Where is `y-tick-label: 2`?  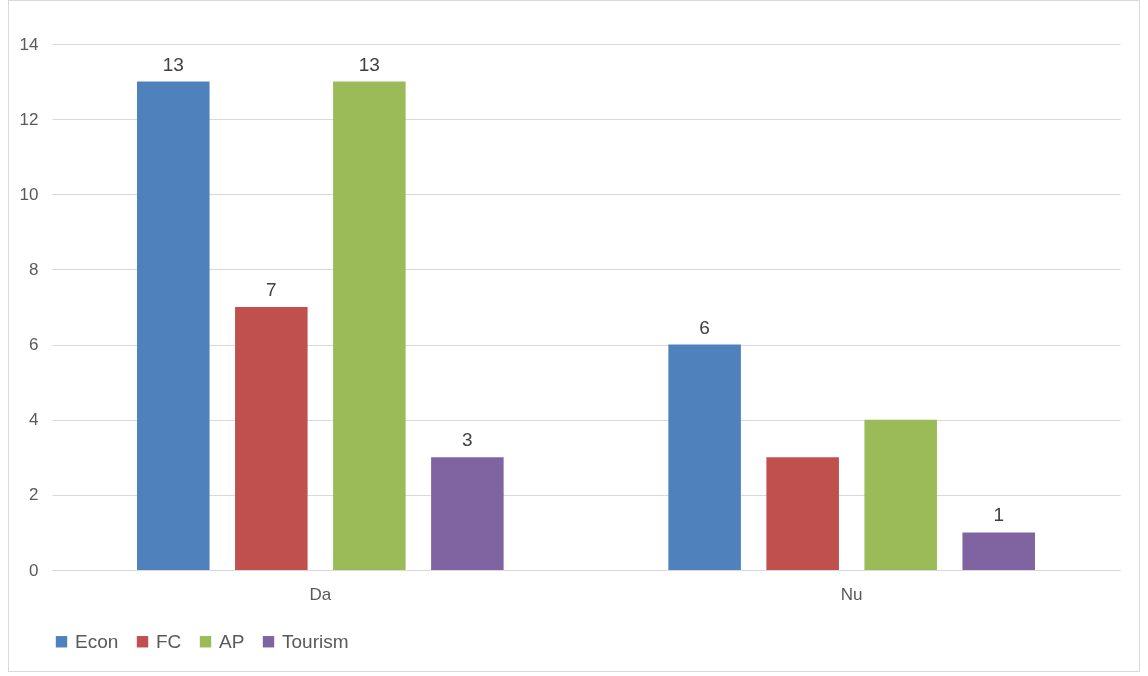 y-tick-label: 2 is located at coordinates (34, 495).